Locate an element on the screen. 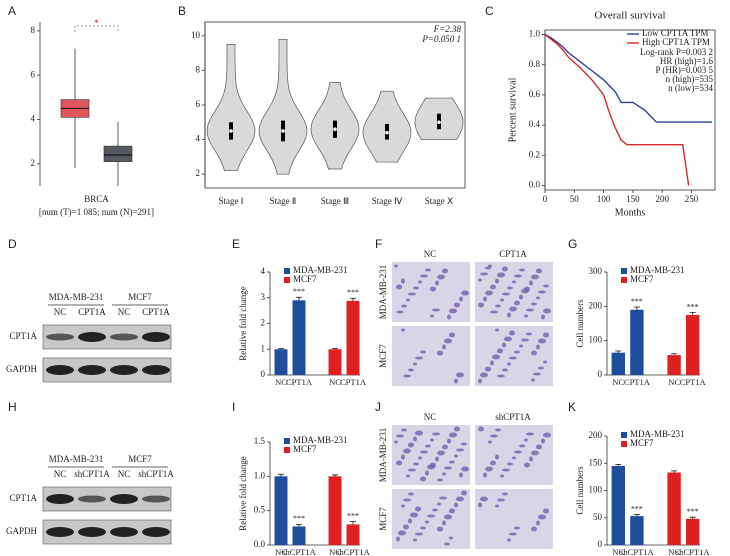 The image size is (730, 556). x-tick-label: Stage Ⅱ is located at coordinates (283, 201).